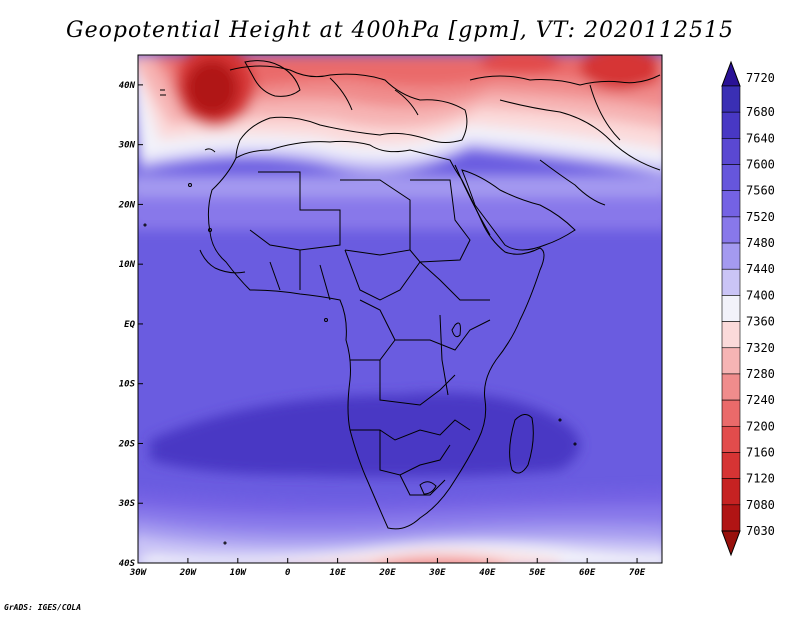  Describe the element at coordinates (127, 444) in the screenshot. I see `lat-tick-label: 20S` at that location.